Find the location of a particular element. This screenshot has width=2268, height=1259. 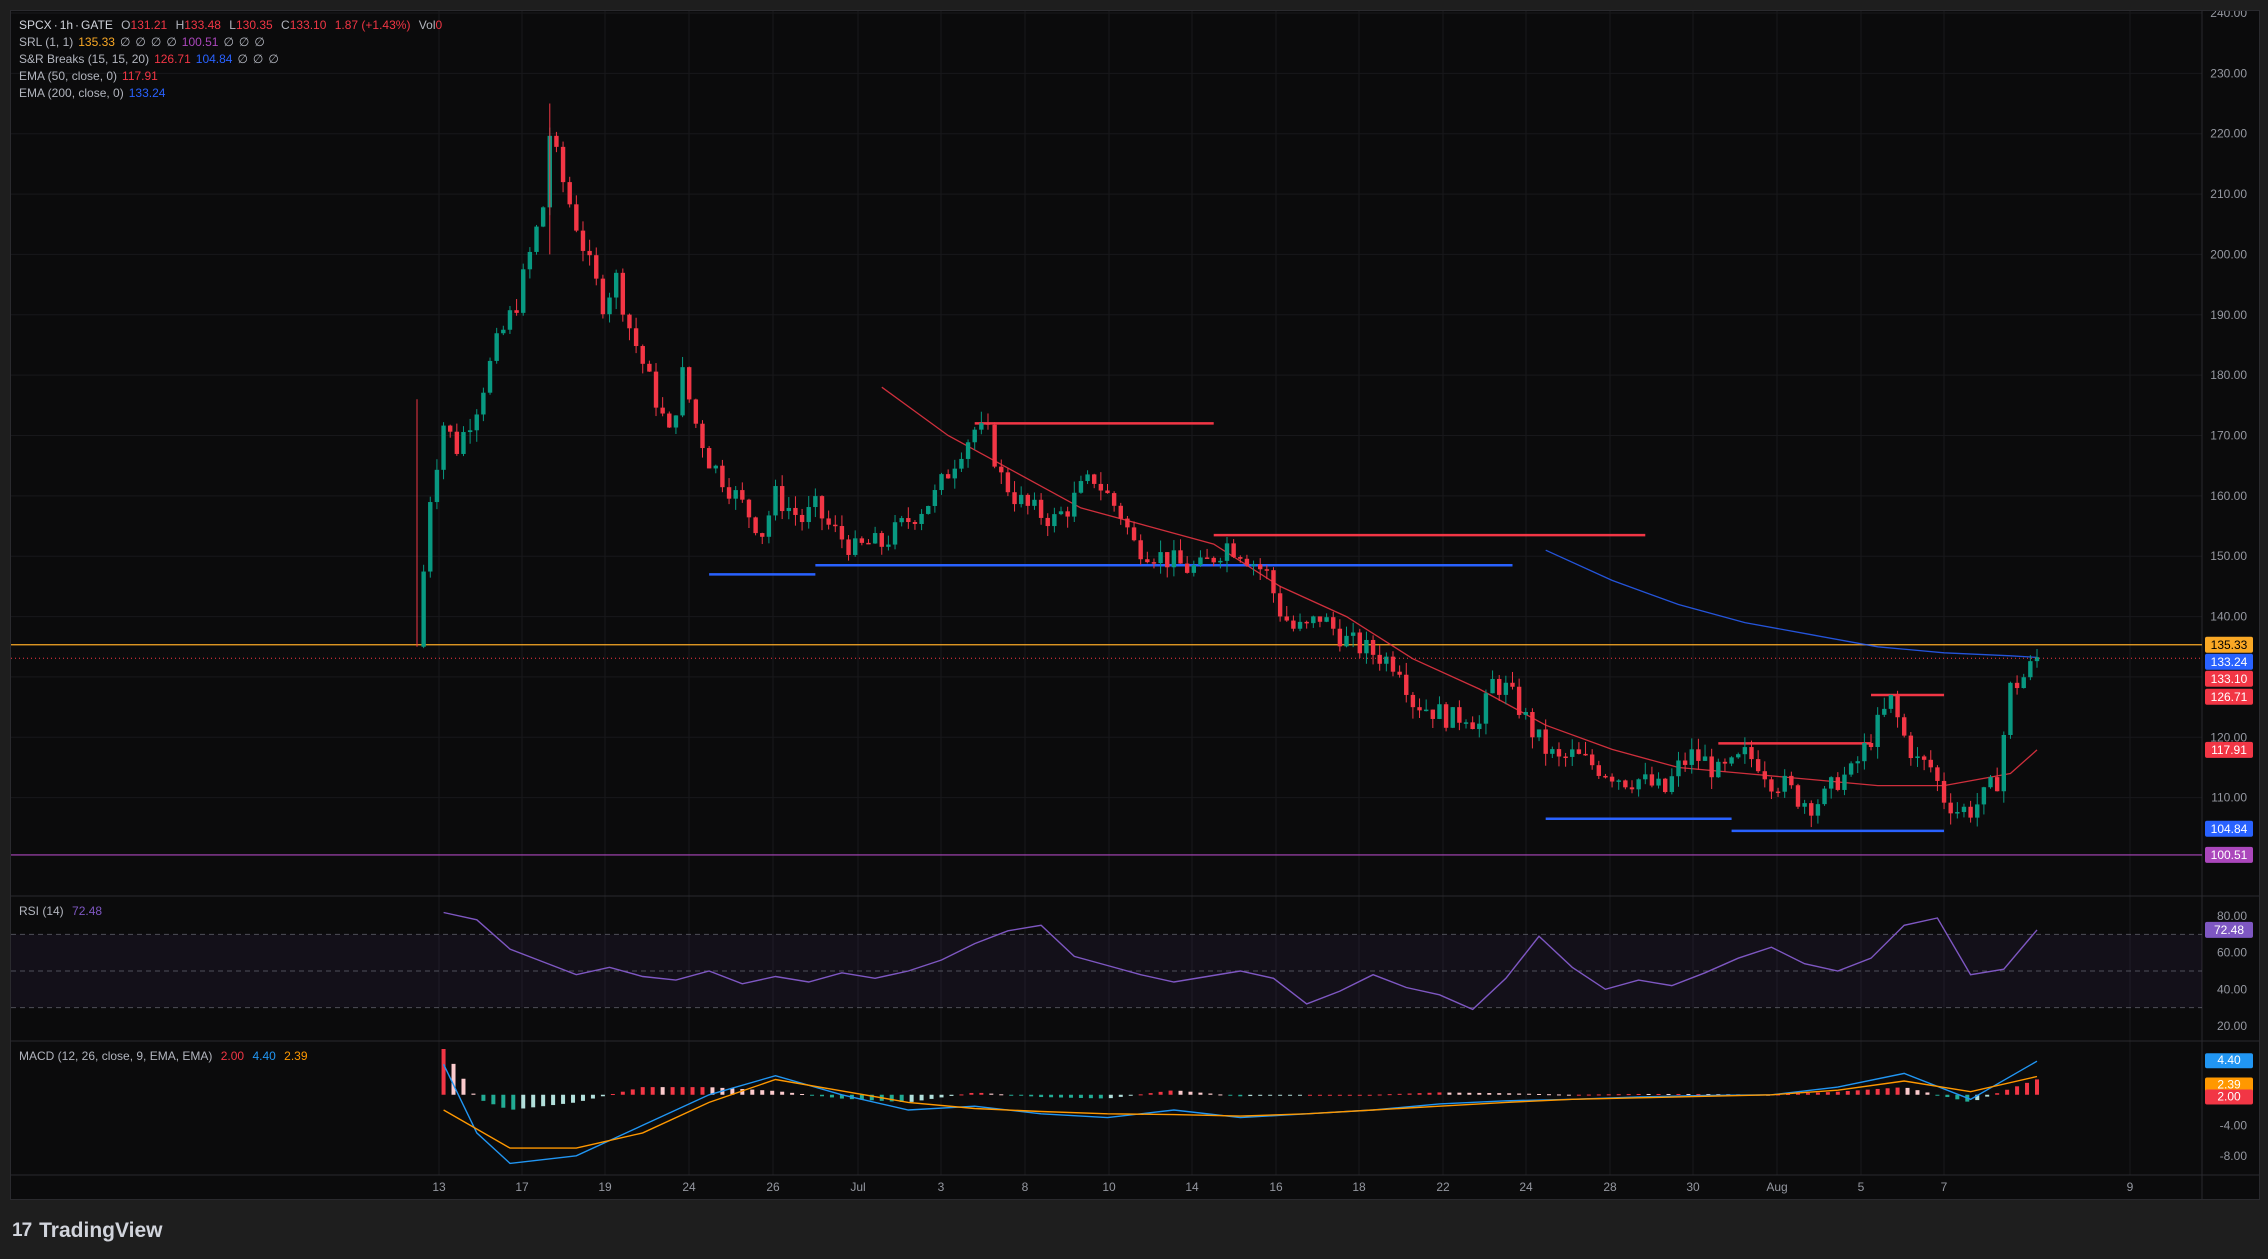

macd-tag-label: 4.40 is located at coordinates (2229, 1060).